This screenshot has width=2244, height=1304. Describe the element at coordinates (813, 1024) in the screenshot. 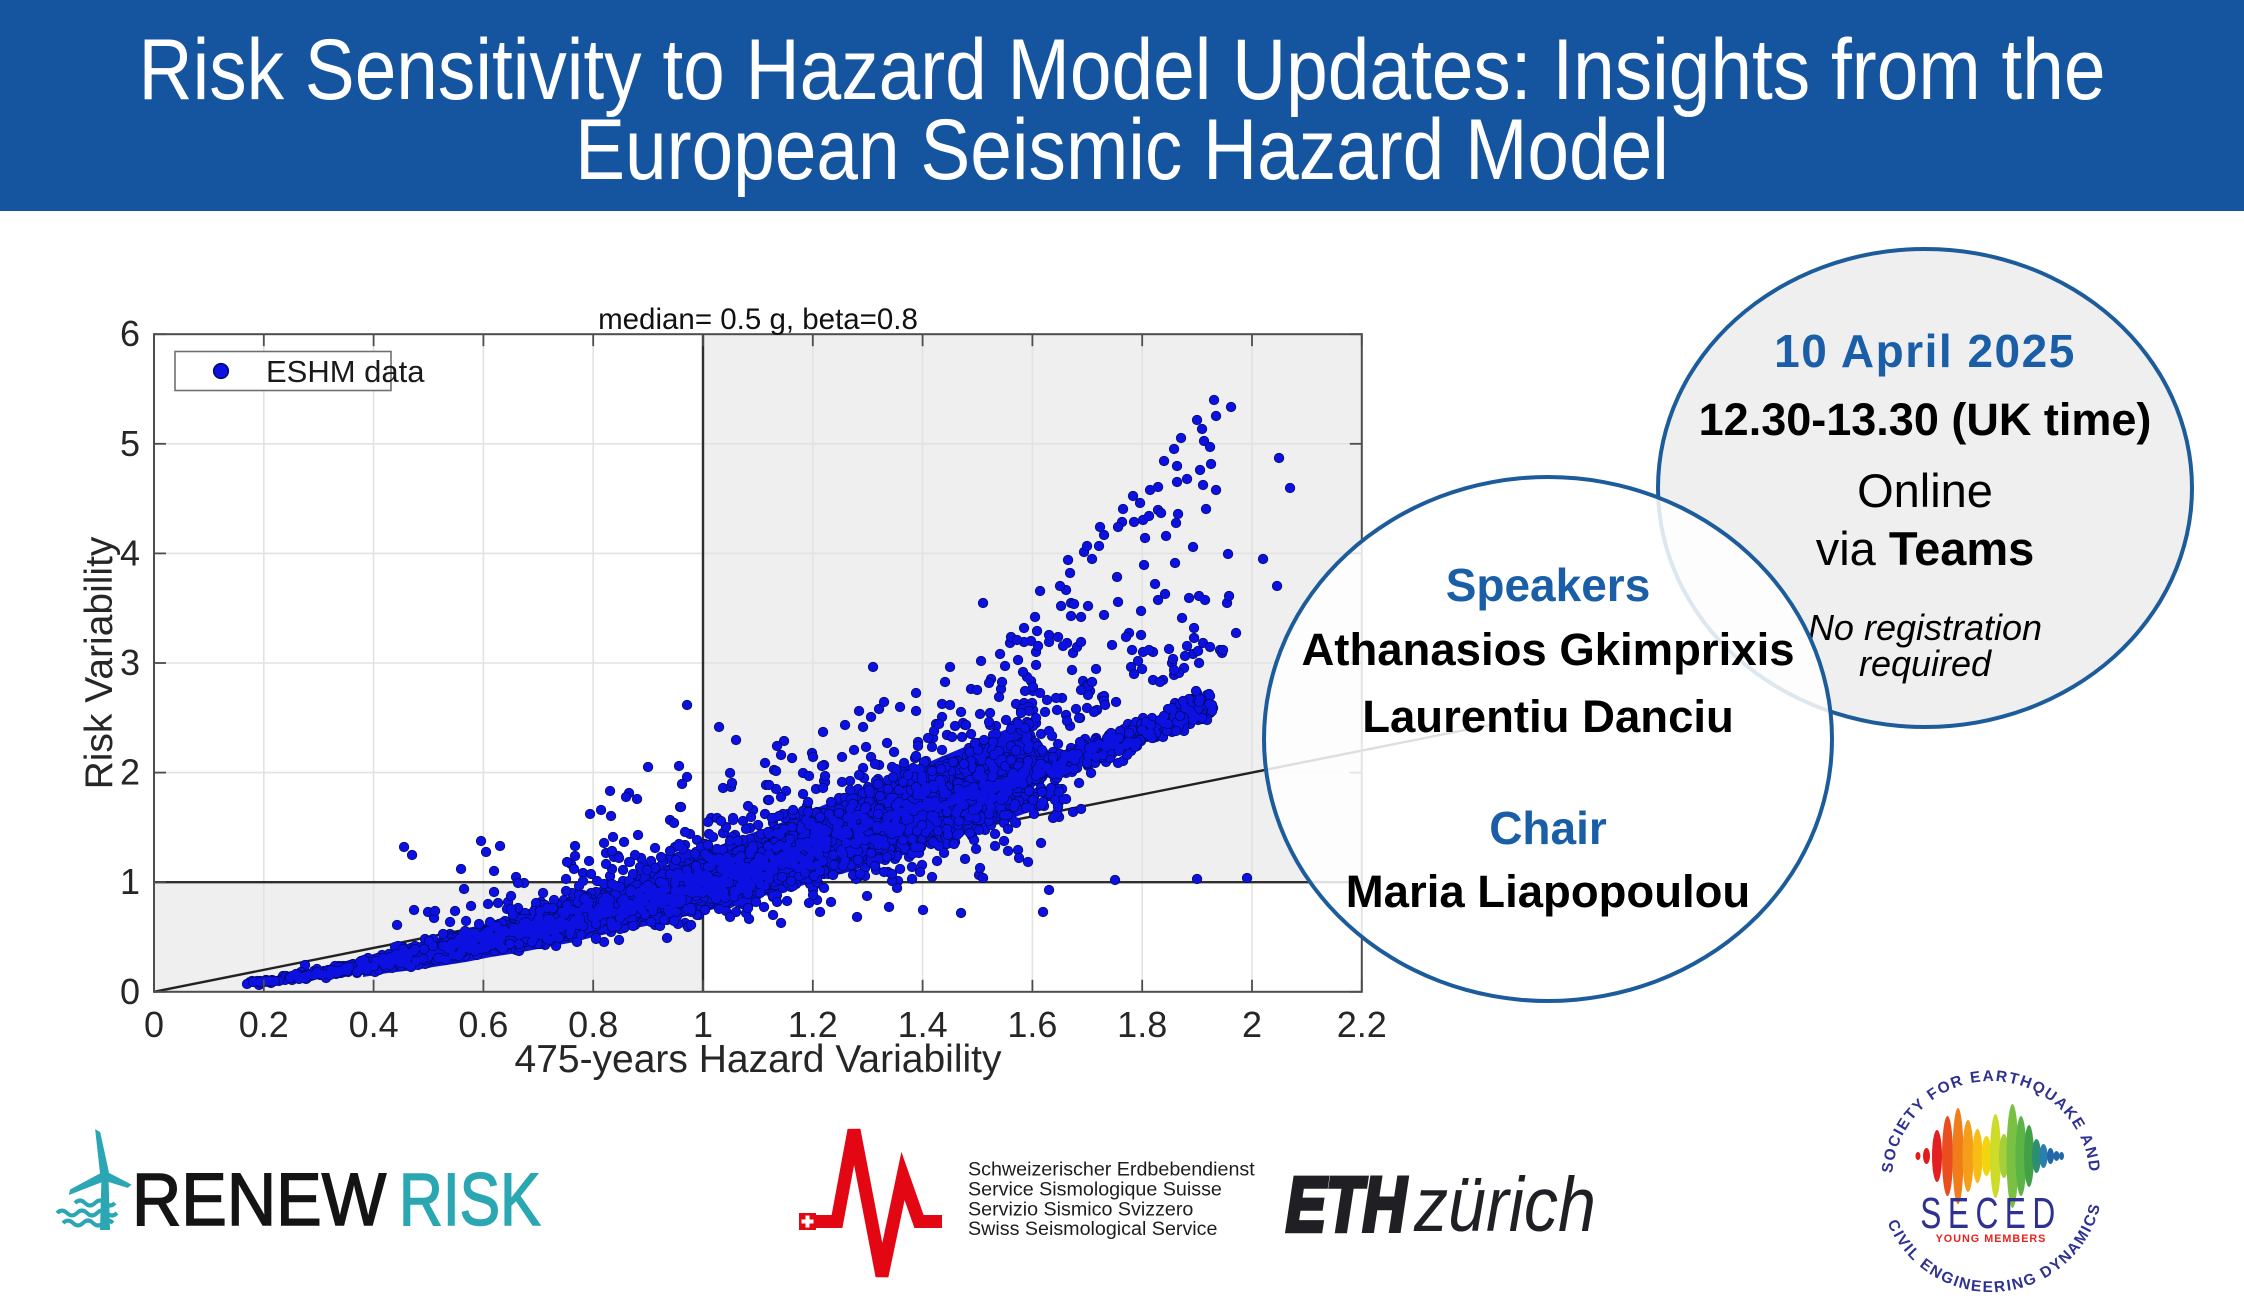

I see `svg-text: 1.2` at that location.